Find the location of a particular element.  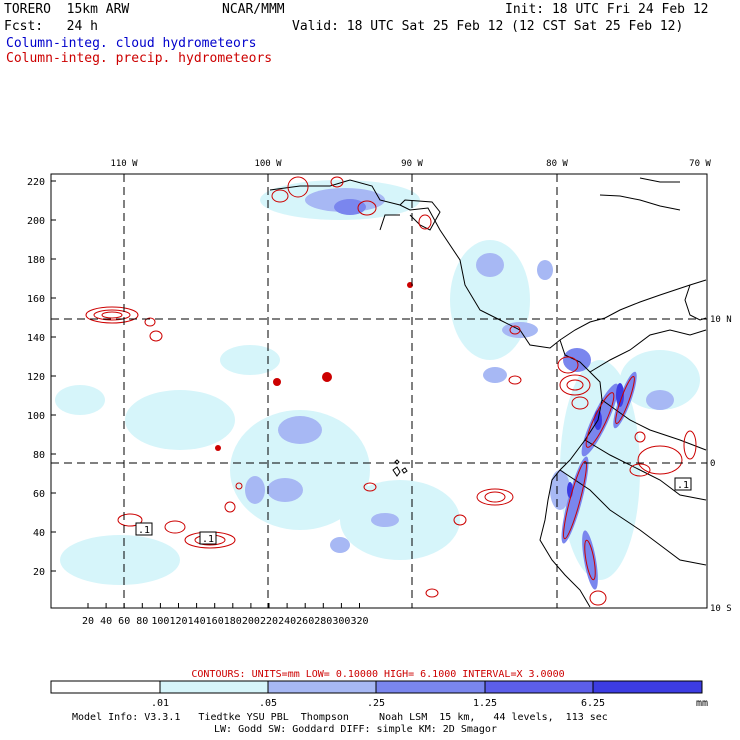

y-tick-label: 120 is located at coordinates (36, 377).